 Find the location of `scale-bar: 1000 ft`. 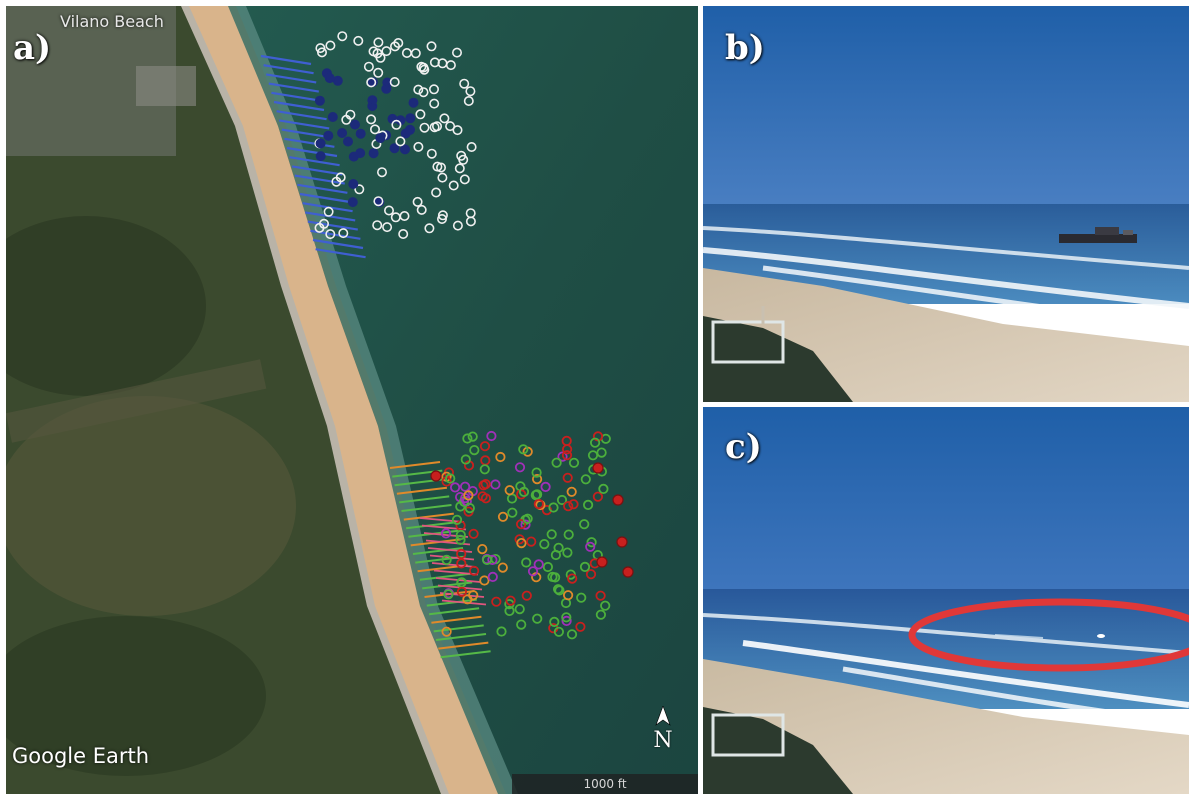

scale-bar: 1000 ft is located at coordinates (605, 784).